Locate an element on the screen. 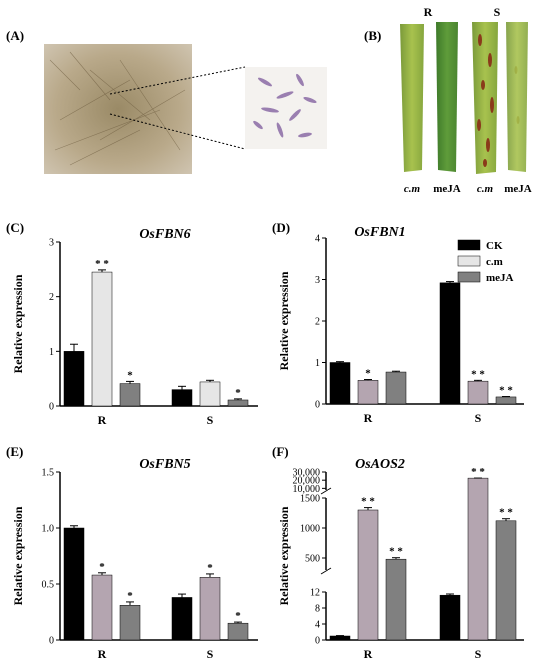  osaos2-ytick-label-3: 12 is located at coordinates (315, 593).